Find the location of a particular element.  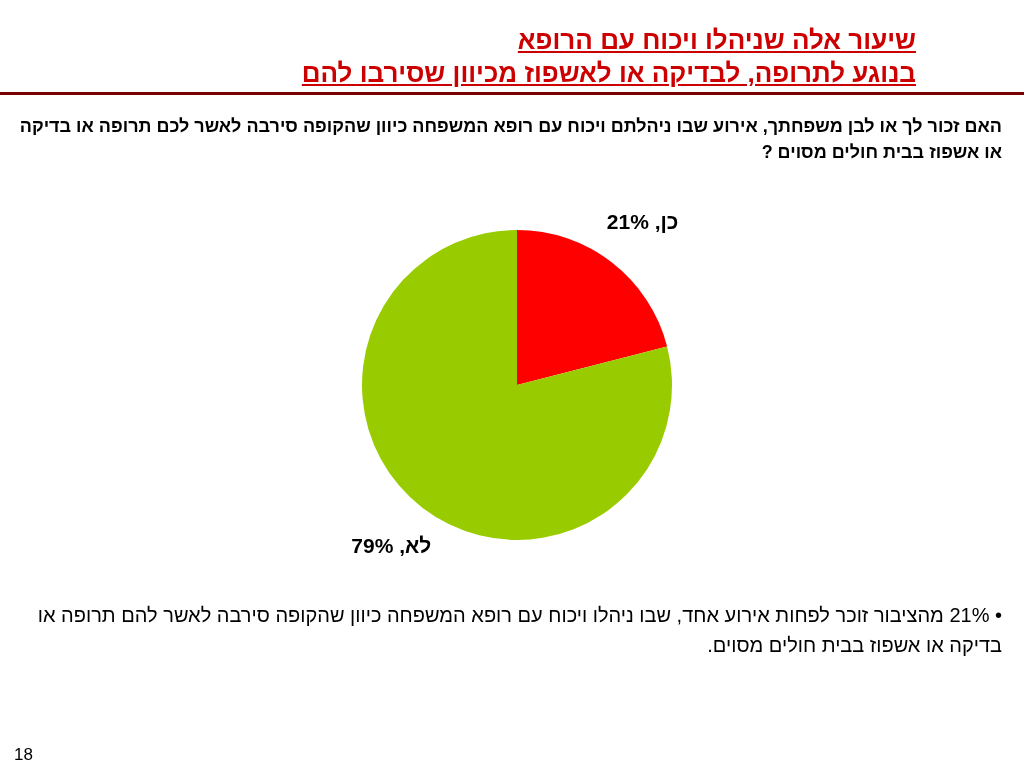

slice-label: לא, 79% is located at coordinates (391, 545).